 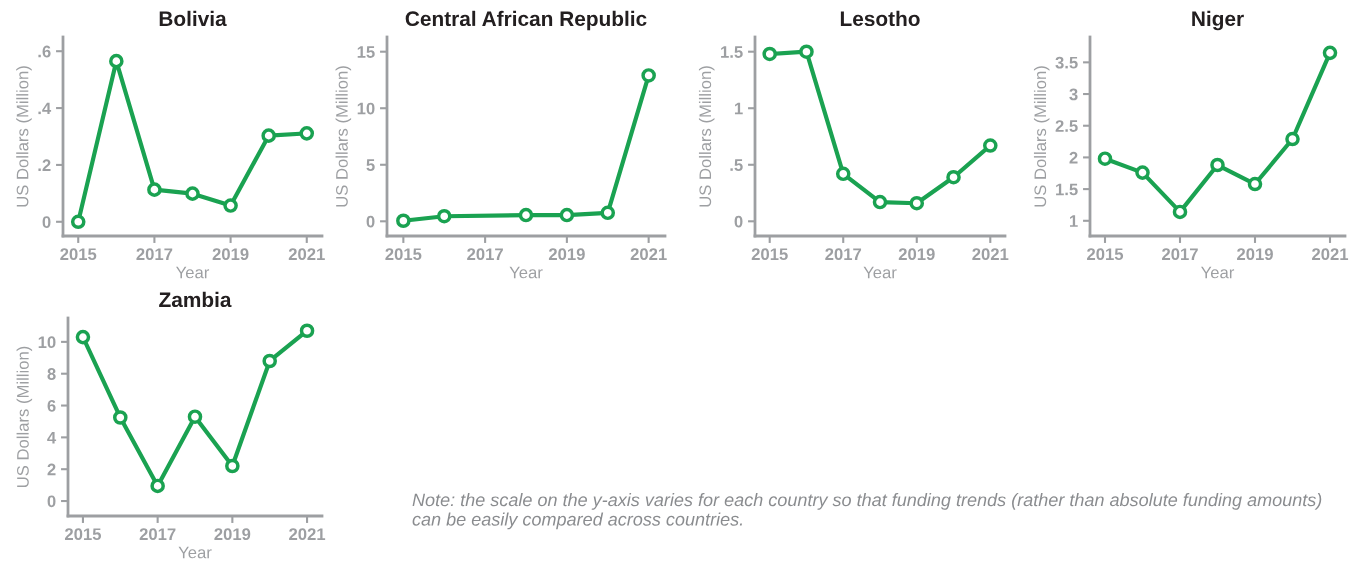 I want to click on y-tick-label: .4, so click(x=45, y=108).